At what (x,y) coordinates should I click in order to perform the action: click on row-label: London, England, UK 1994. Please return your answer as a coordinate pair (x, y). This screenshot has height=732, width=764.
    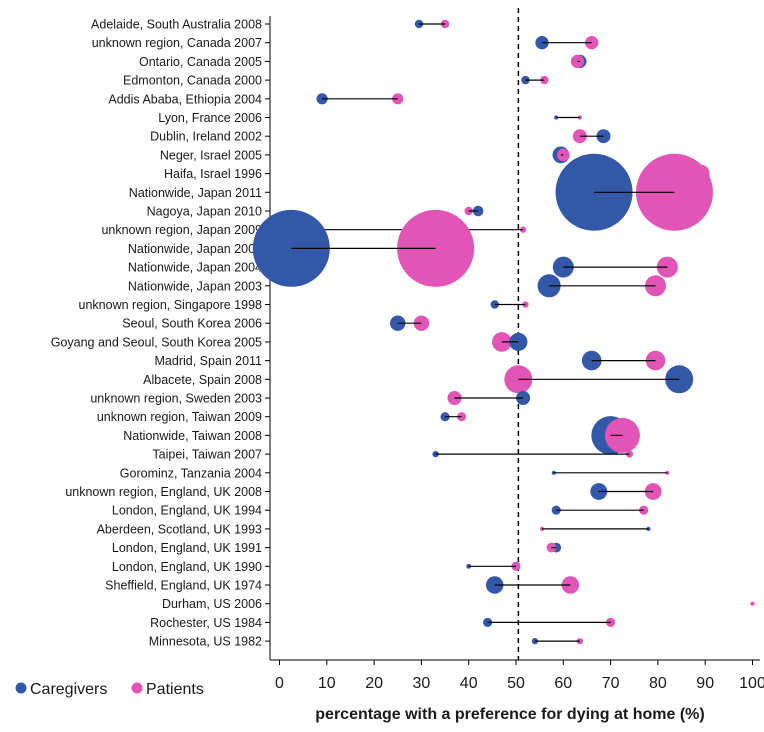
    Looking at the image, I should click on (187, 511).